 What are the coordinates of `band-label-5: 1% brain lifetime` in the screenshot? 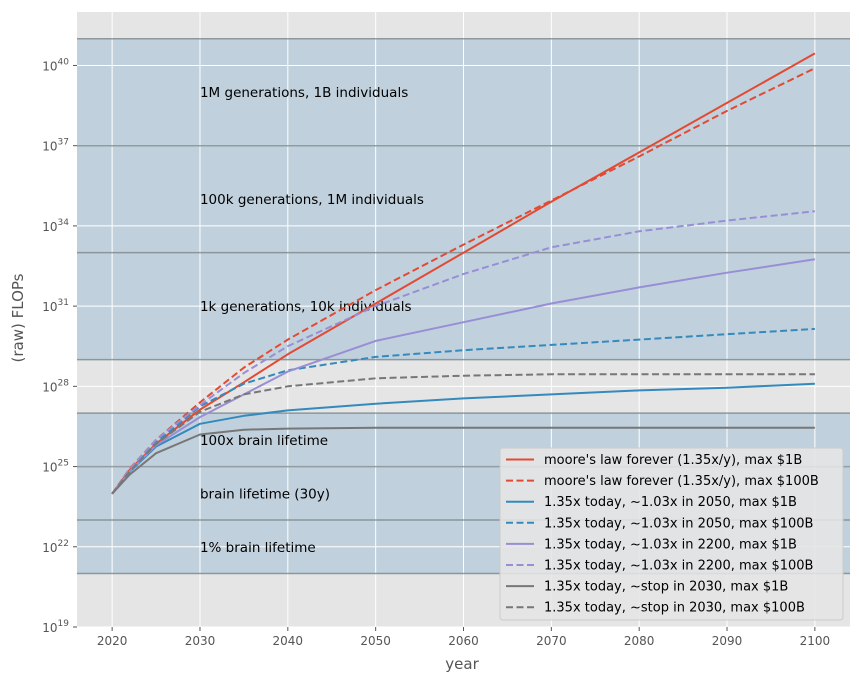 It's located at (258, 548).